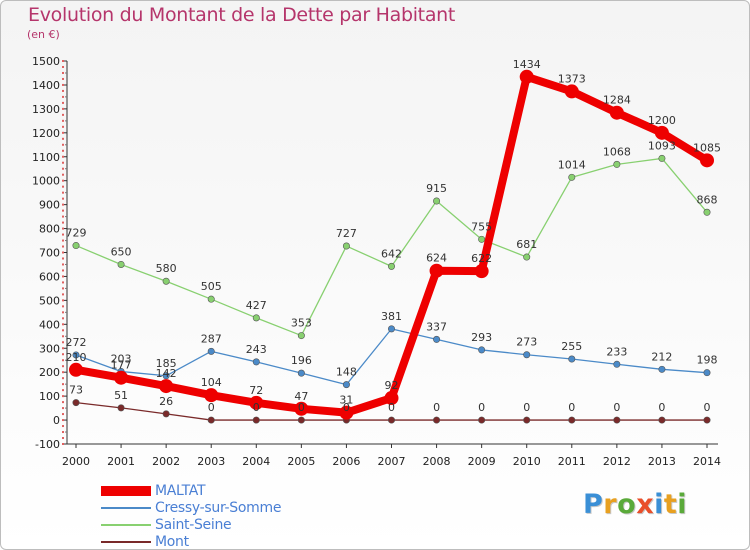 This screenshot has height=550, width=750. What do you see at coordinates (121, 461) in the screenshot?
I see `x-tick-label: 2001` at bounding box center [121, 461].